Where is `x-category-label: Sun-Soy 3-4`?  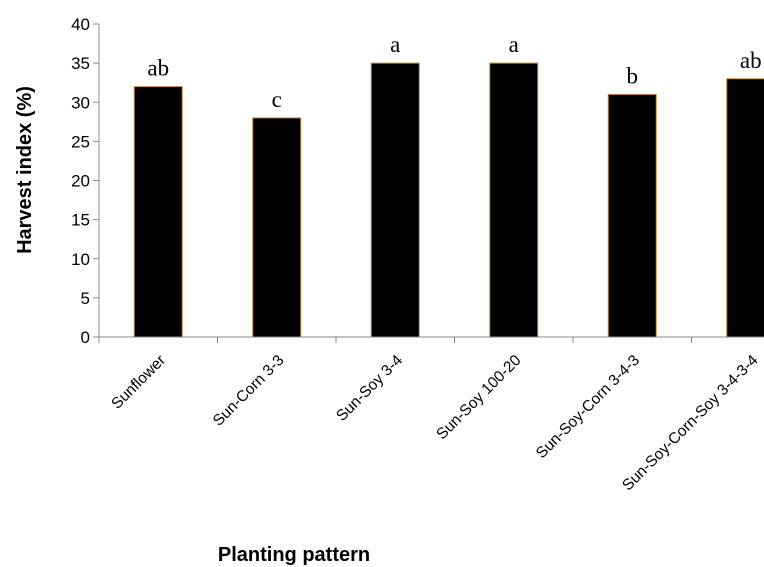
x-category-label: Sun-Soy 3-4 is located at coordinates (369, 388).